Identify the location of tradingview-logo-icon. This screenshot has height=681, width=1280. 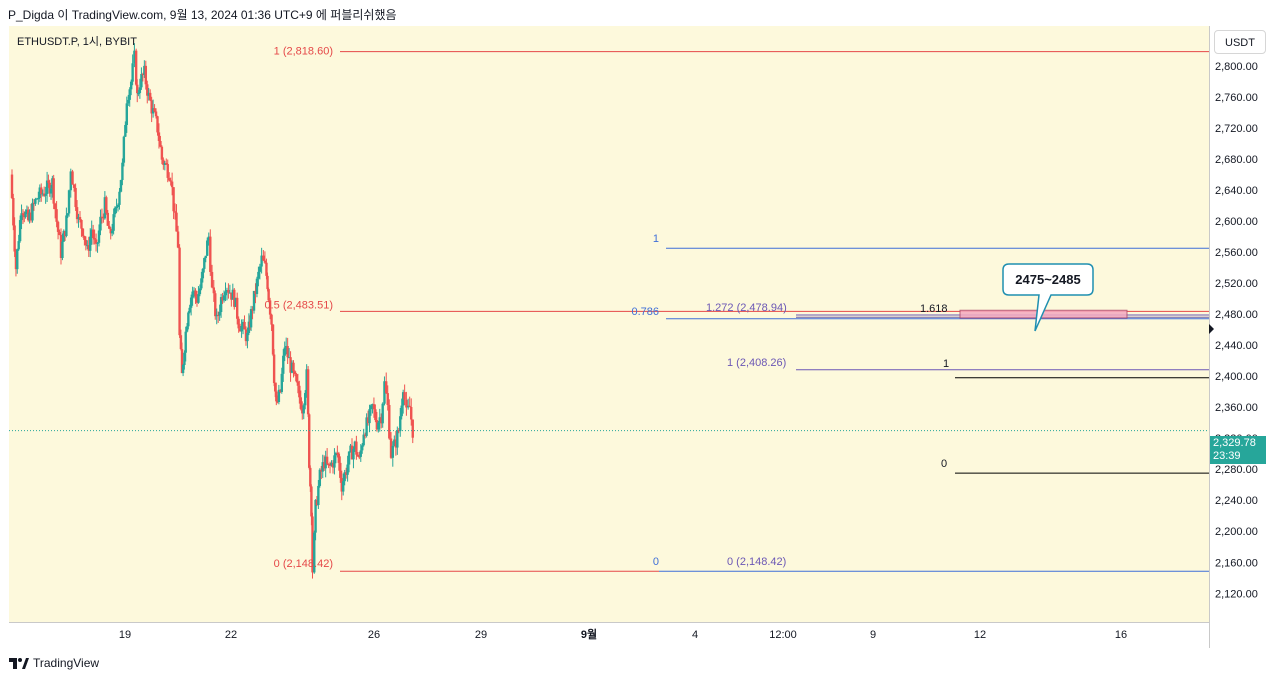
(19, 663).